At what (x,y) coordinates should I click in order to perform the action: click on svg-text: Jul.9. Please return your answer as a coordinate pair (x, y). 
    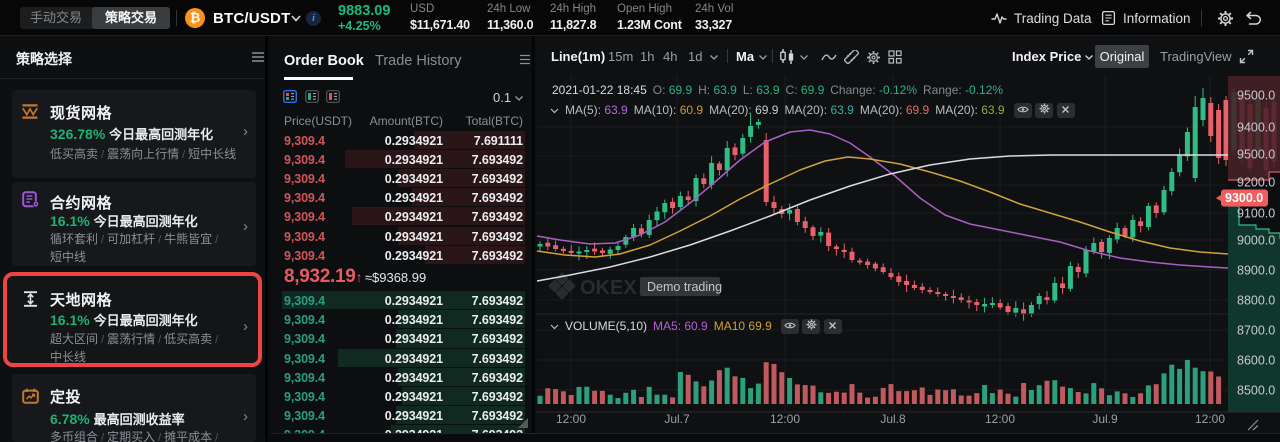
    Looking at the image, I should click on (1105, 419).